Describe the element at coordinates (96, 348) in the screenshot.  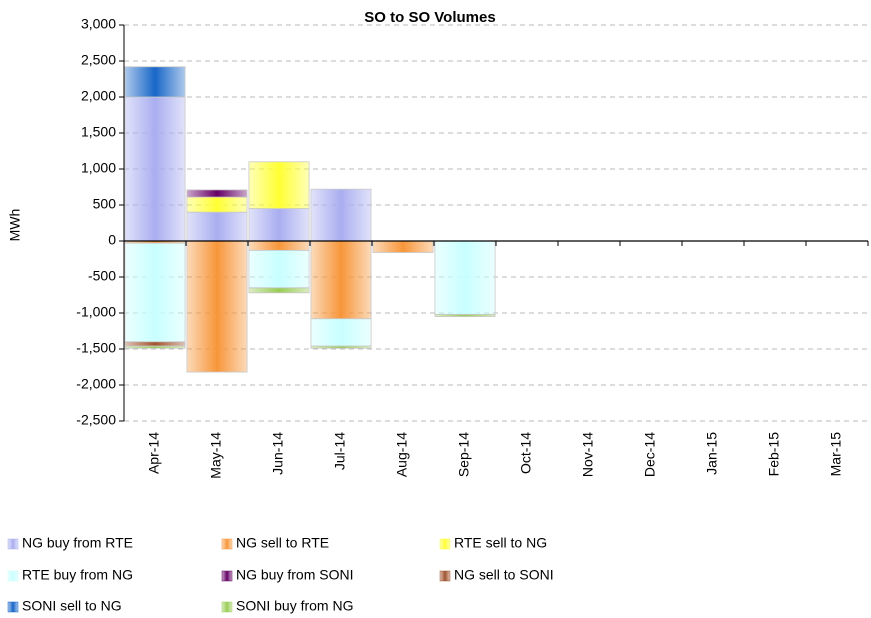
I see `y-tick-label: -1,500` at that location.